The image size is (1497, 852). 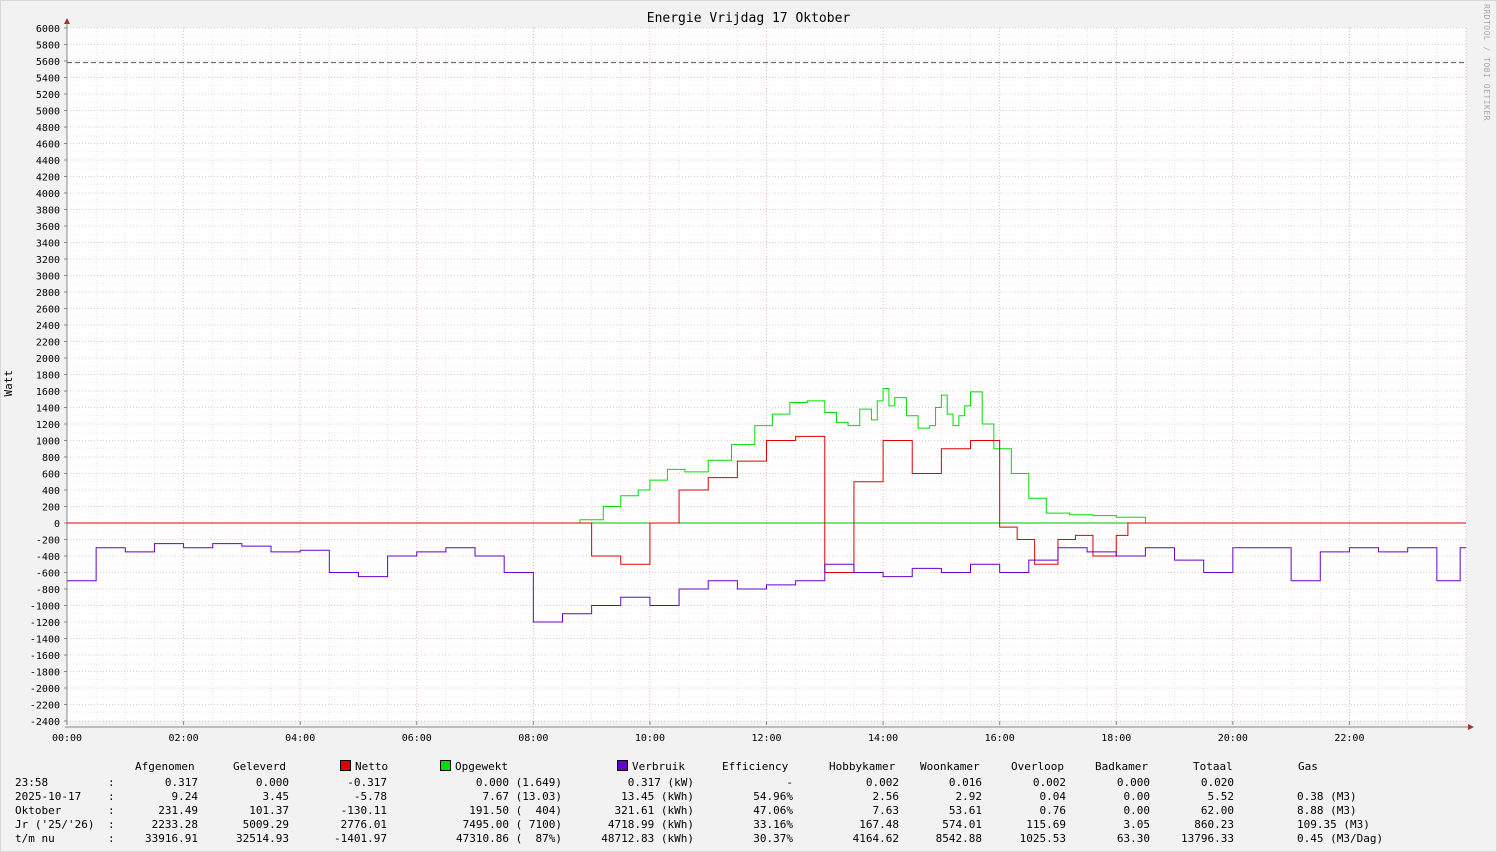 What do you see at coordinates (48, 194) in the screenshot?
I see `y-tick-label: 4000` at bounding box center [48, 194].